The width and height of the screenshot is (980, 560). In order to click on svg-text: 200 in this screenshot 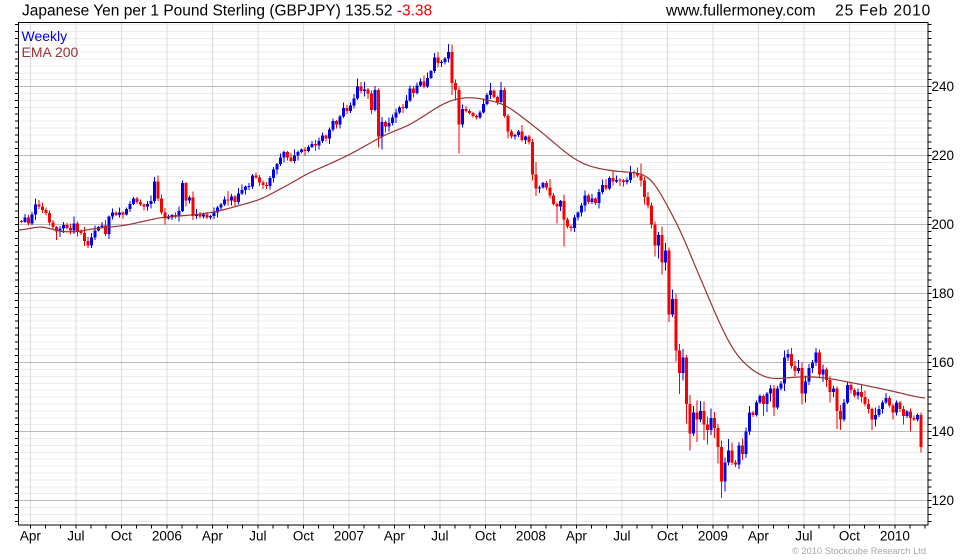, I will do `click(943, 224)`.